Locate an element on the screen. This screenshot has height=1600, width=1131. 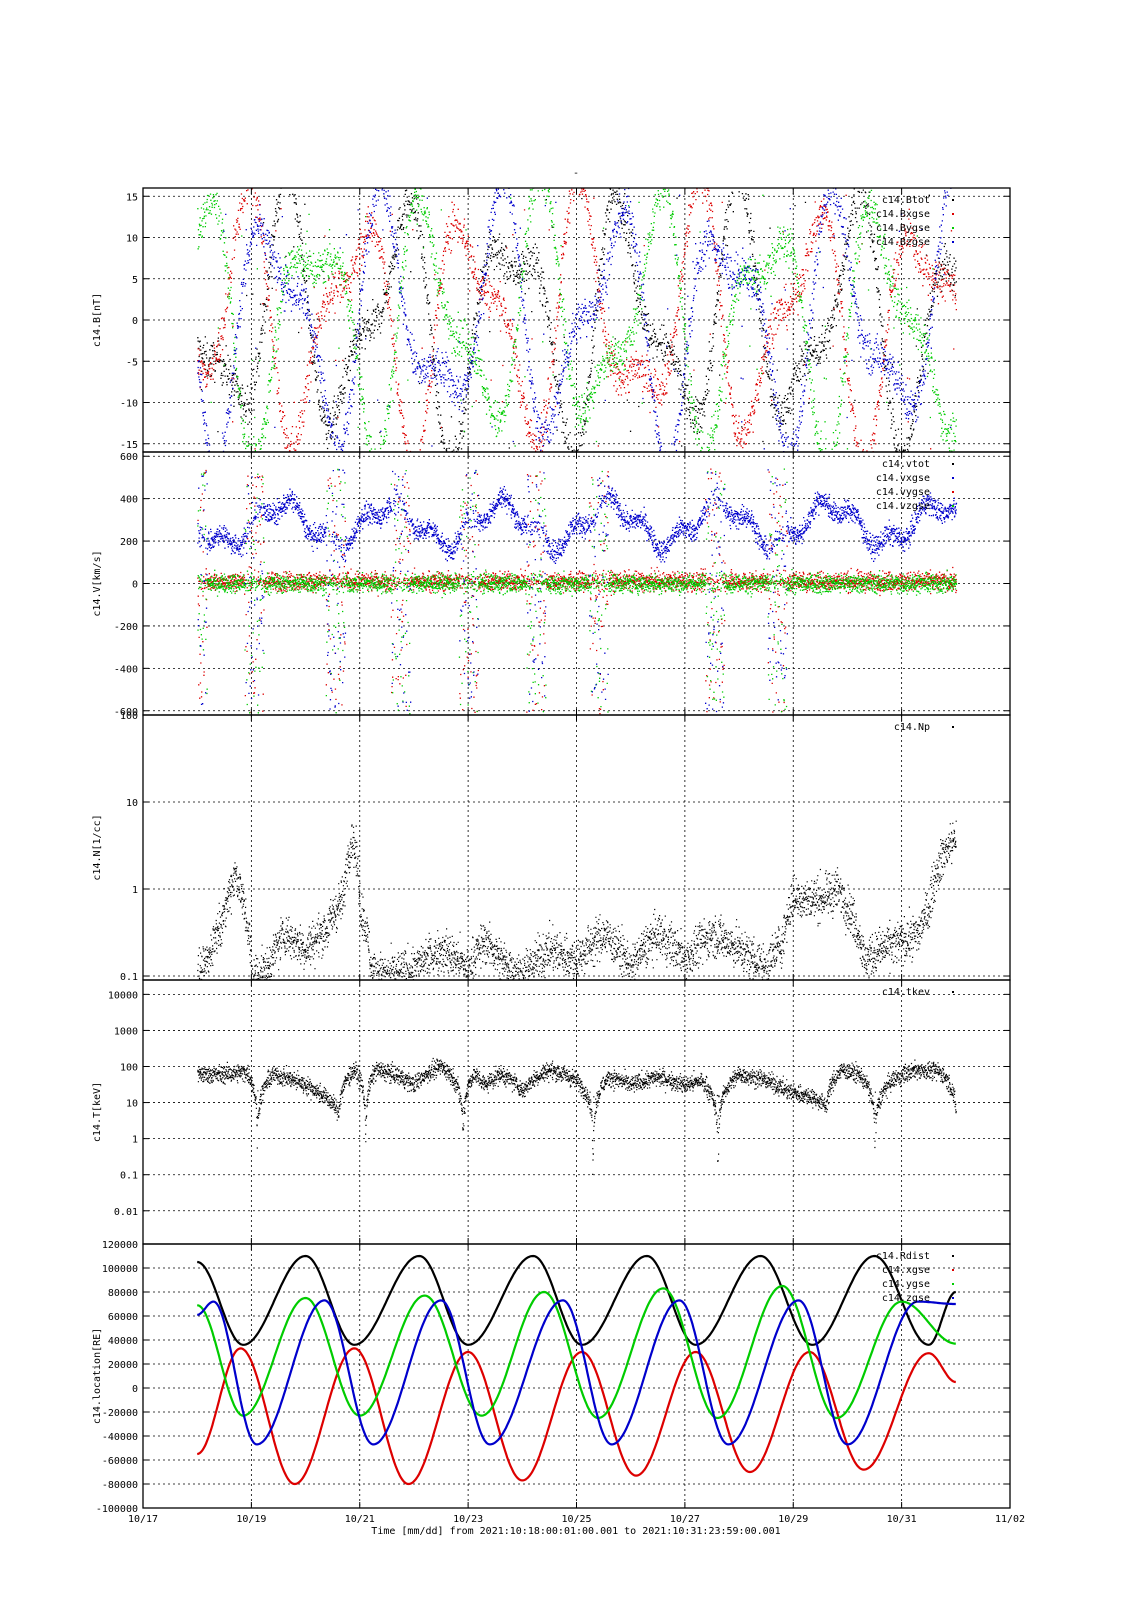
y-tick-label: -600 is located at coordinates (126, 712).